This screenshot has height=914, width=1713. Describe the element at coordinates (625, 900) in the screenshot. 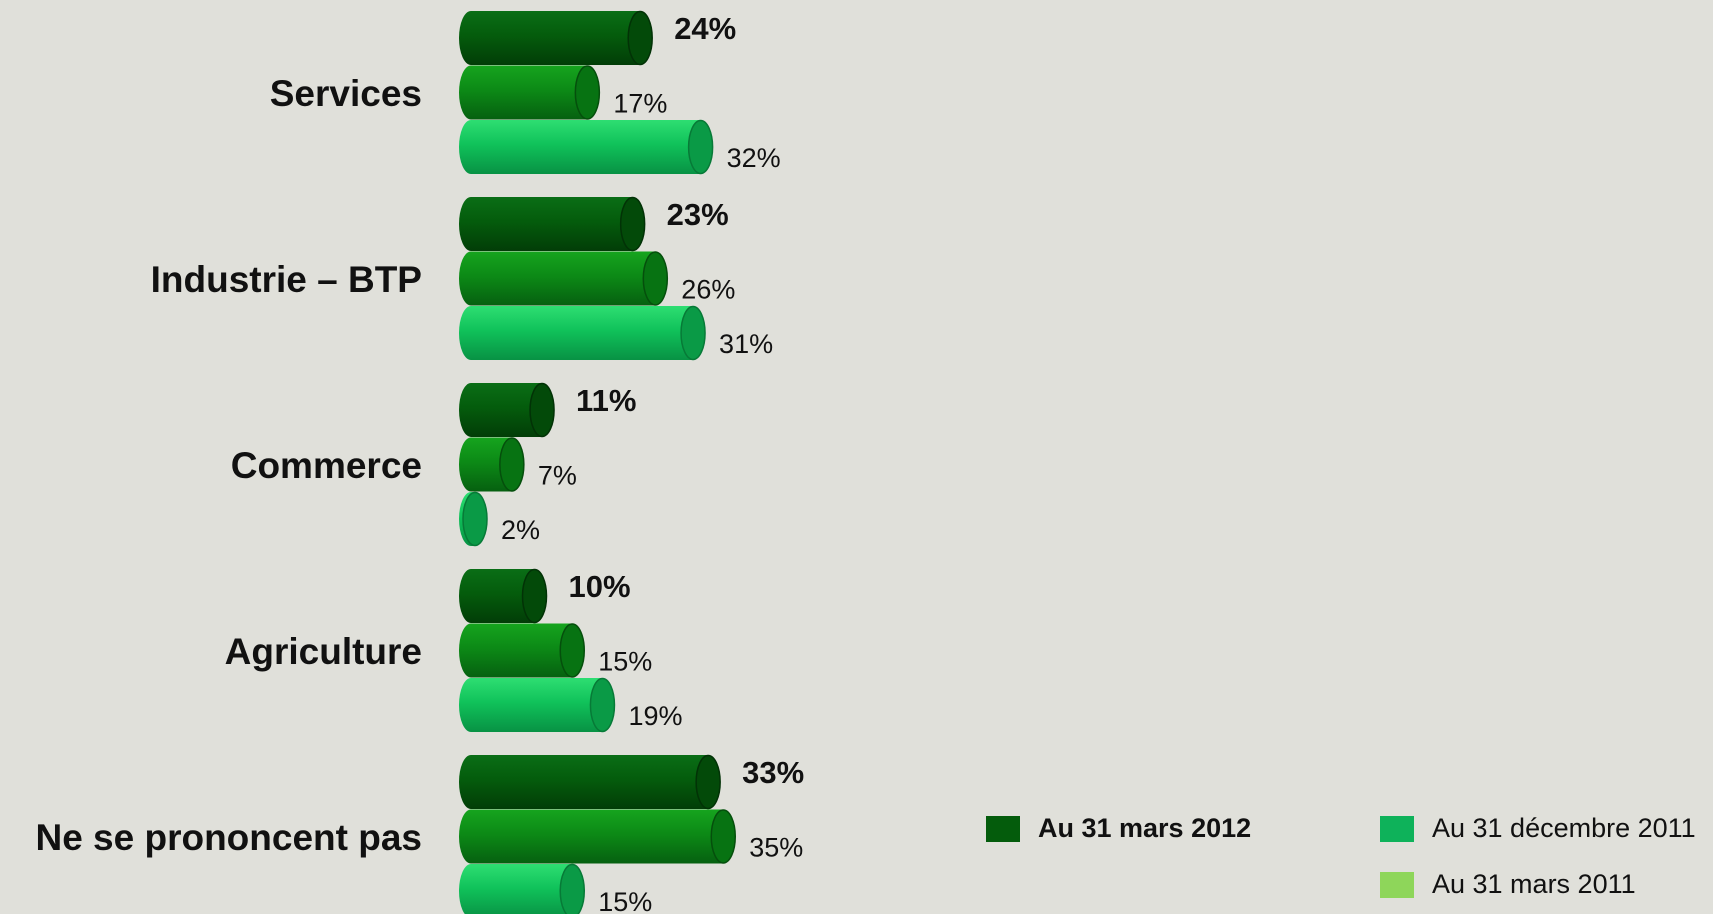

I see `value-label-ne-se-prononcent-pas-series-2: 15%` at that location.